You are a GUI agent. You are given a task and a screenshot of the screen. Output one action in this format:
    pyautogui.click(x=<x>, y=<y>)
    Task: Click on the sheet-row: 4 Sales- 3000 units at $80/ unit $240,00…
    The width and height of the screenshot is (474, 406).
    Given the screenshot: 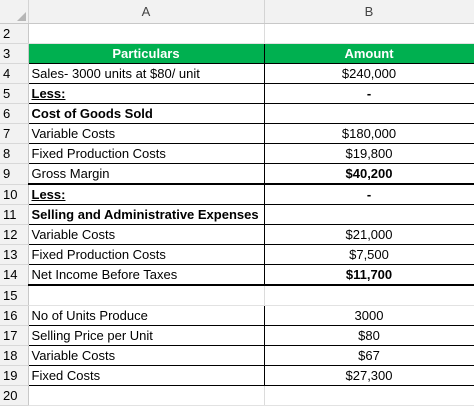 What is the action you would take?
    pyautogui.click(x=237, y=73)
    